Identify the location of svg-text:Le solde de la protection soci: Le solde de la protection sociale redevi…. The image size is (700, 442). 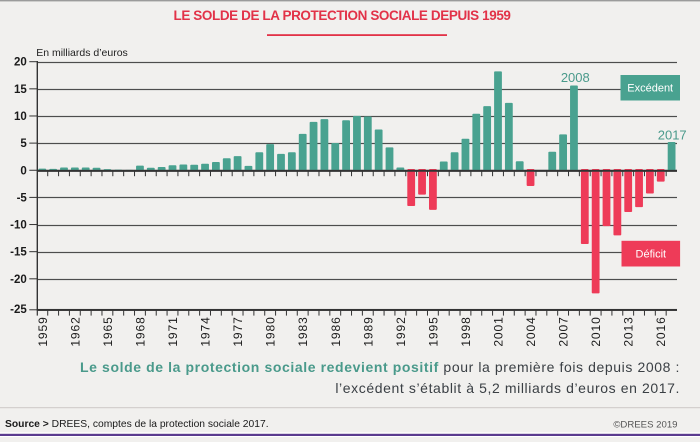
(380, 367).